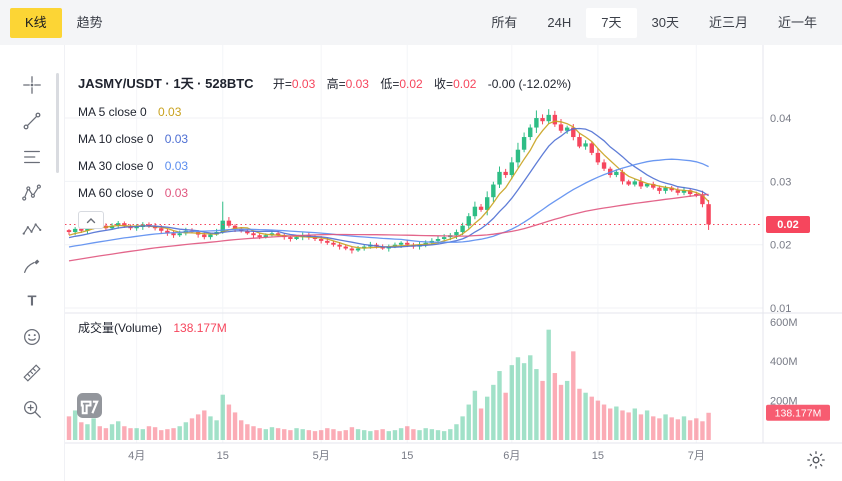 The width and height of the screenshot is (842, 481). Describe the element at coordinates (816, 461) in the screenshot. I see `settings-gear-icon` at that location.